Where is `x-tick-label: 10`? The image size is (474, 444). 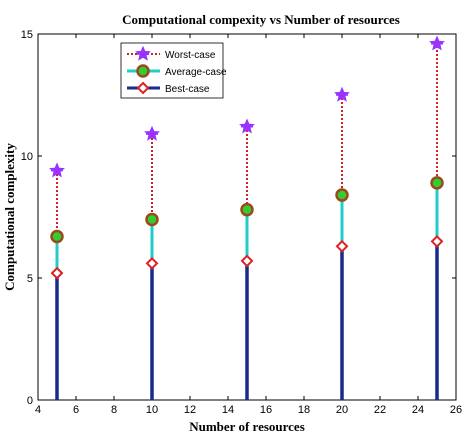 x-tick-label: 10 is located at coordinates (152, 410).